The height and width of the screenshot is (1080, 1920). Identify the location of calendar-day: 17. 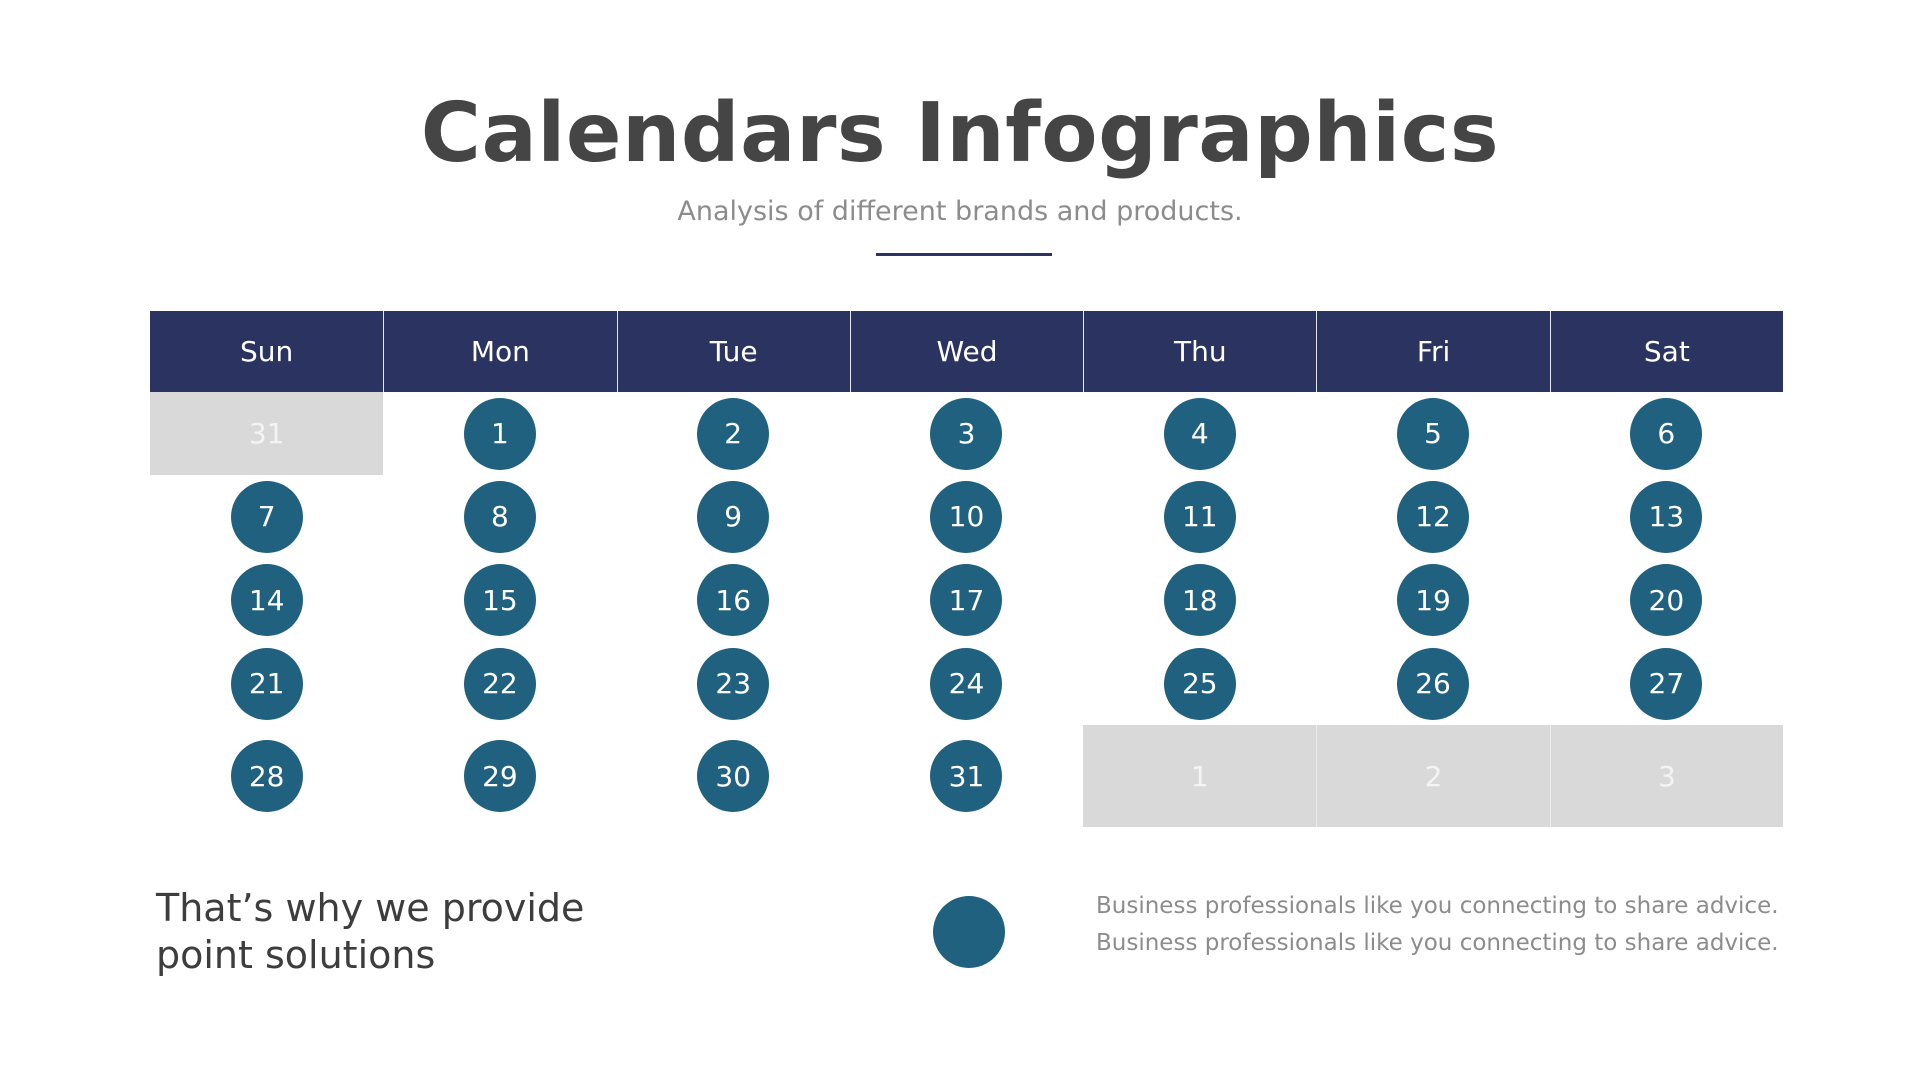
(966, 600).